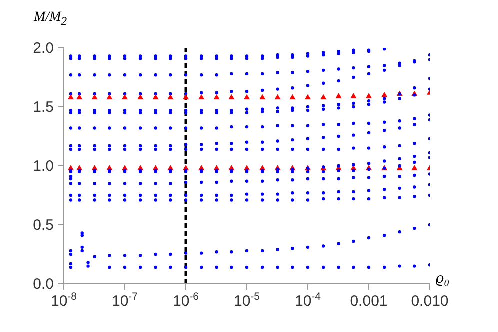 The image size is (498, 332). What do you see at coordinates (247, 300) in the screenshot?
I see `x-tick-label: 10$^{-5}$` at bounding box center [247, 300].